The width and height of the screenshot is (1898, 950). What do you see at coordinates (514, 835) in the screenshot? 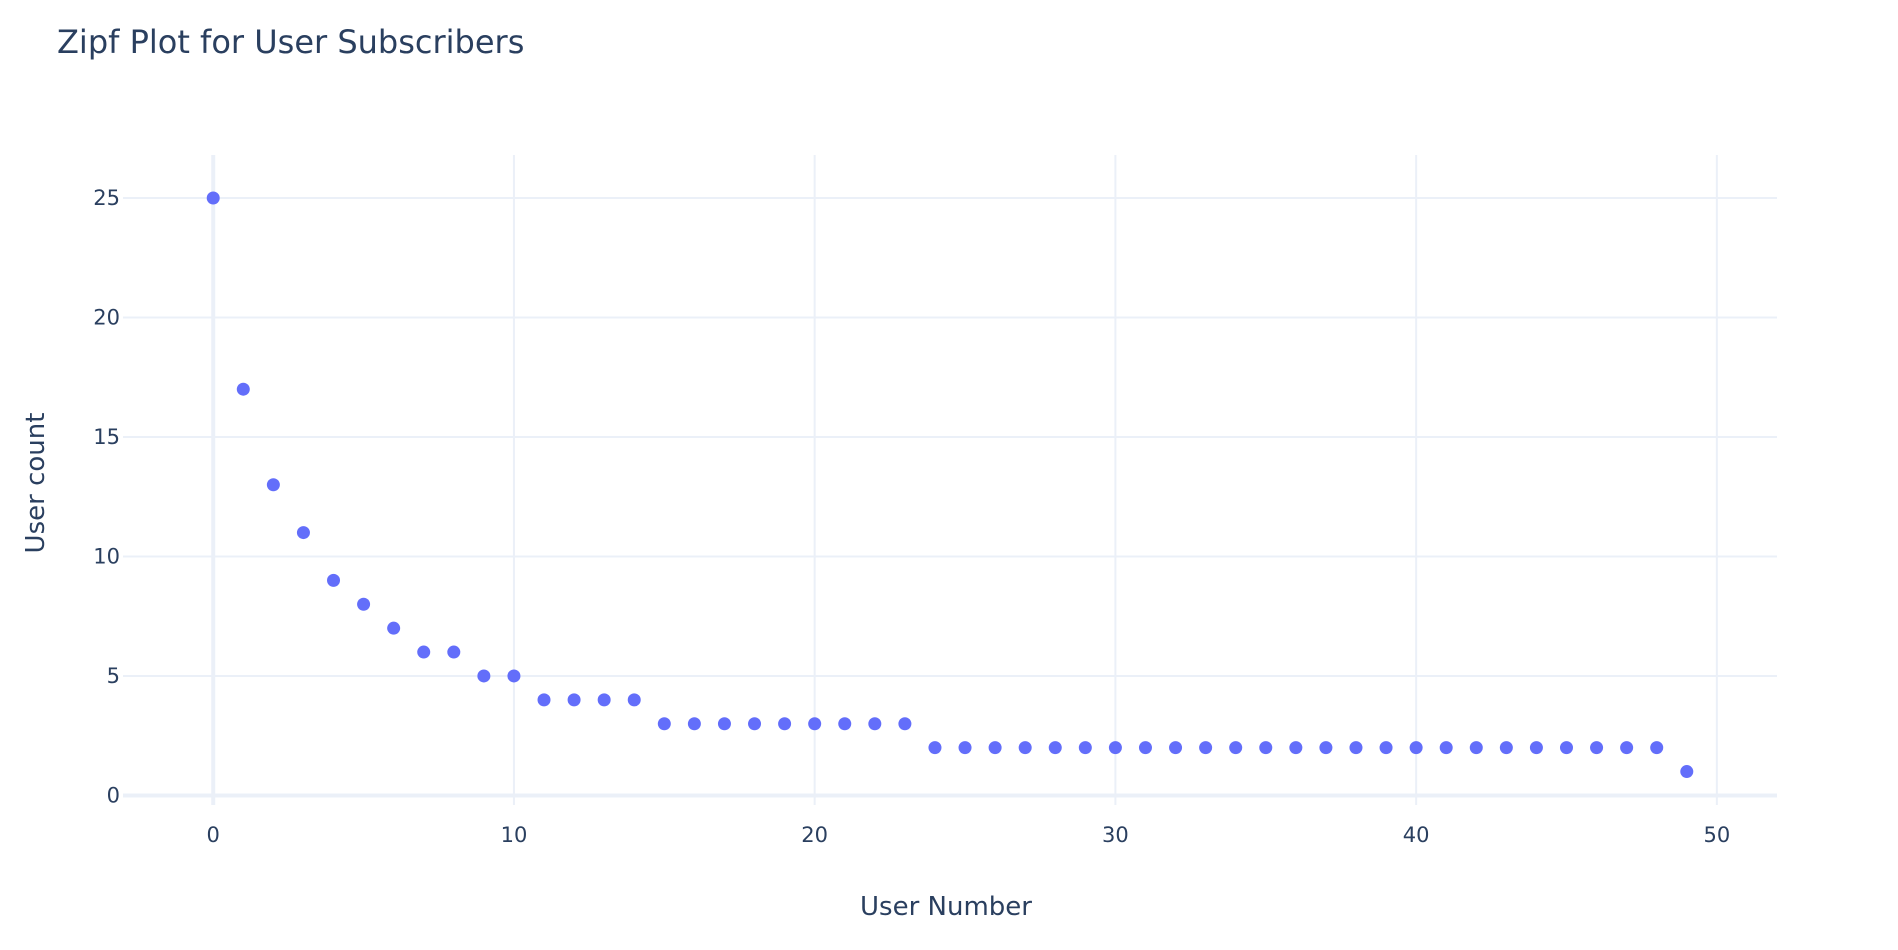
I see `x-tick-label: 10` at bounding box center [514, 835].